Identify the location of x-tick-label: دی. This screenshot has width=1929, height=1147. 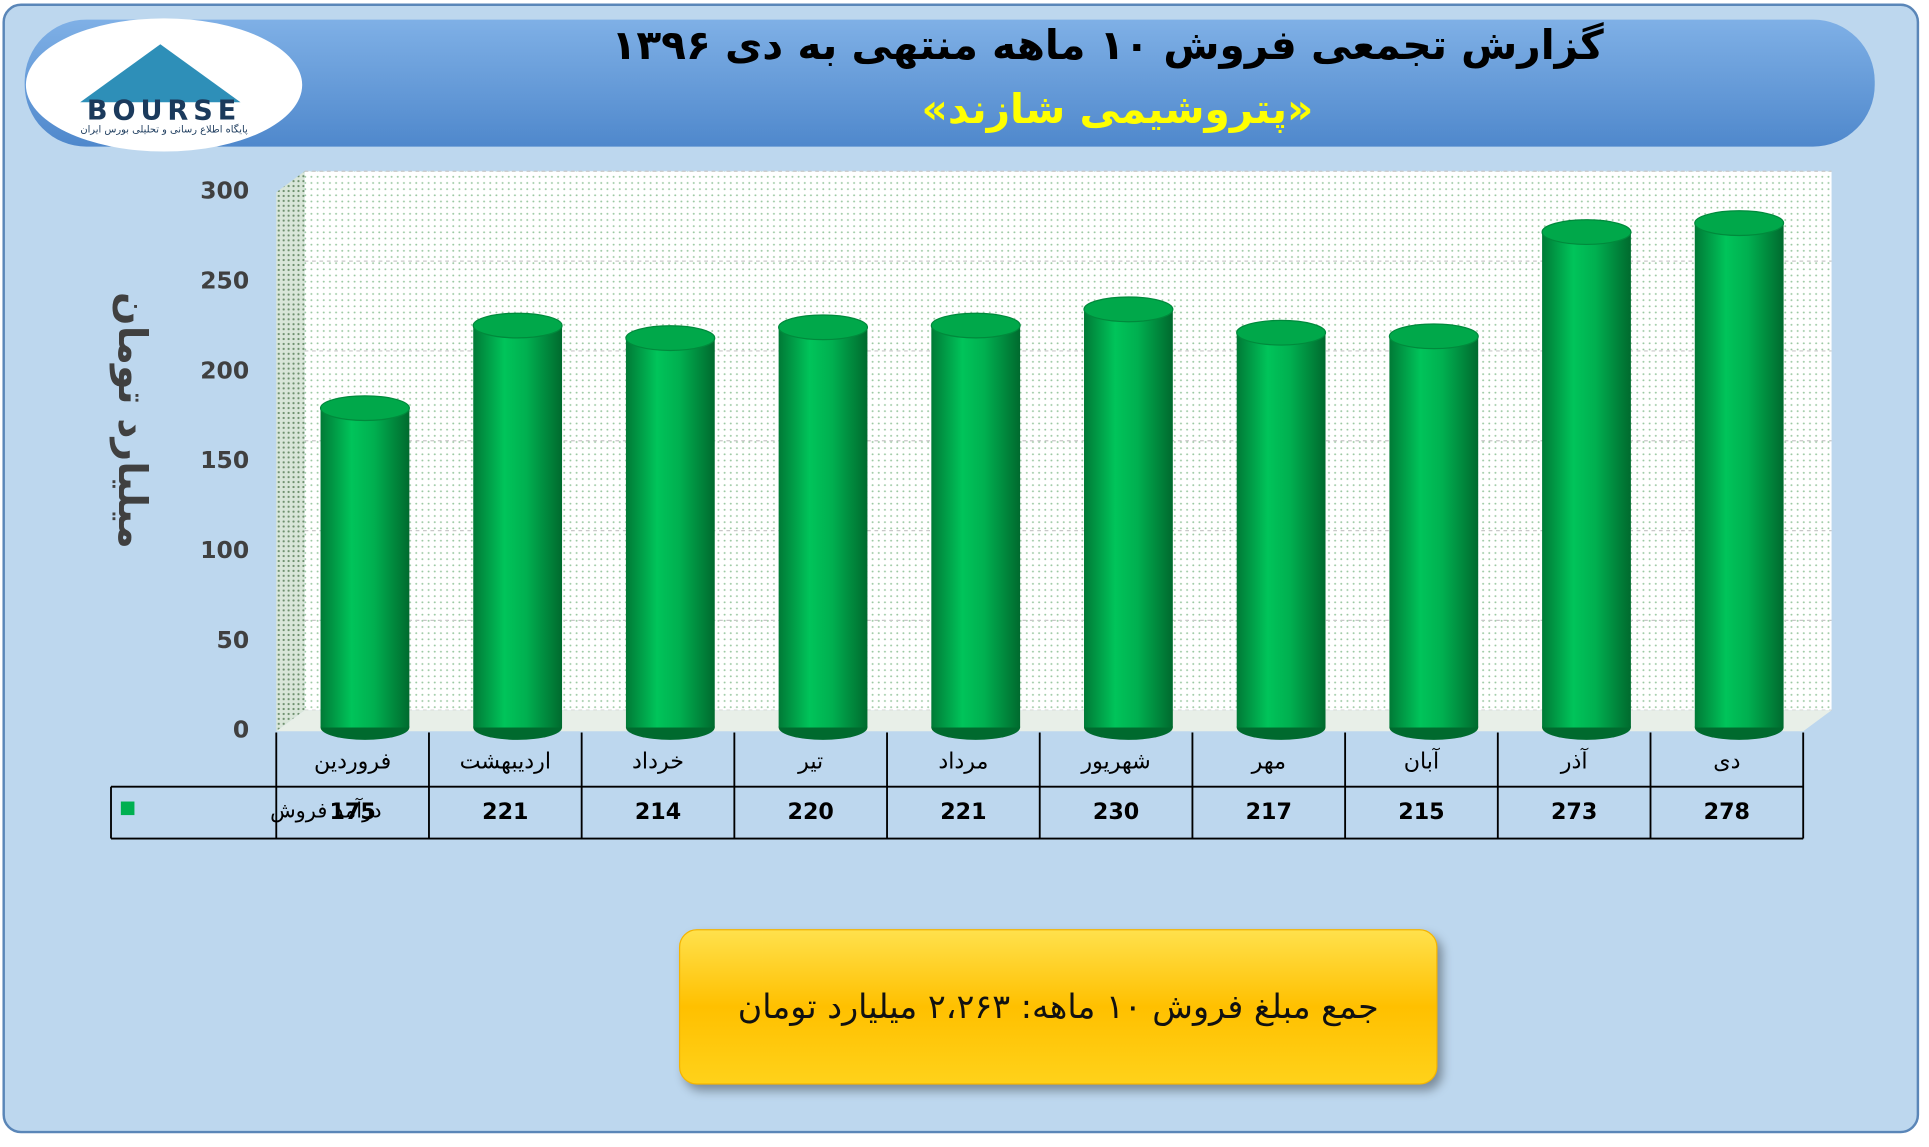
(1726, 762).